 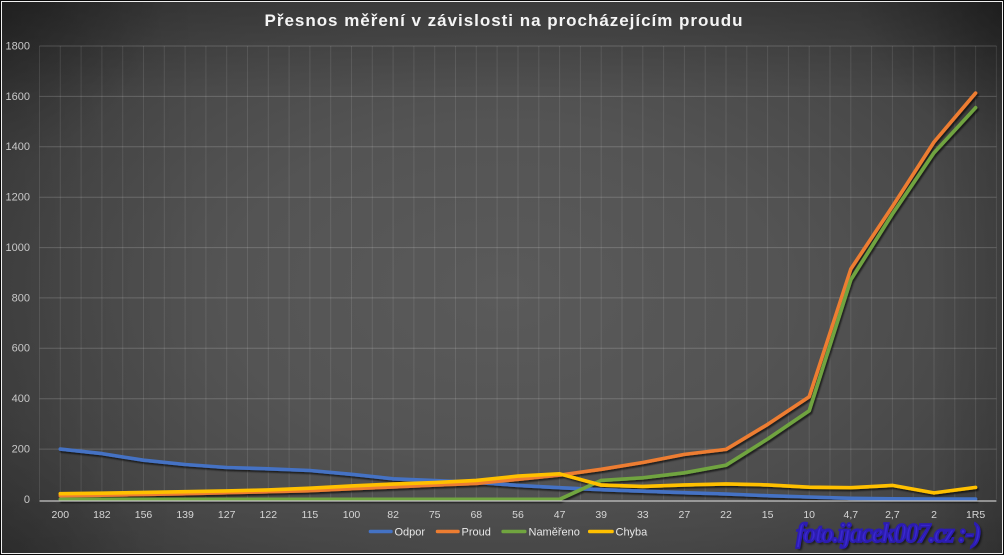 I want to click on svg-text: 27, so click(x=685, y=515).